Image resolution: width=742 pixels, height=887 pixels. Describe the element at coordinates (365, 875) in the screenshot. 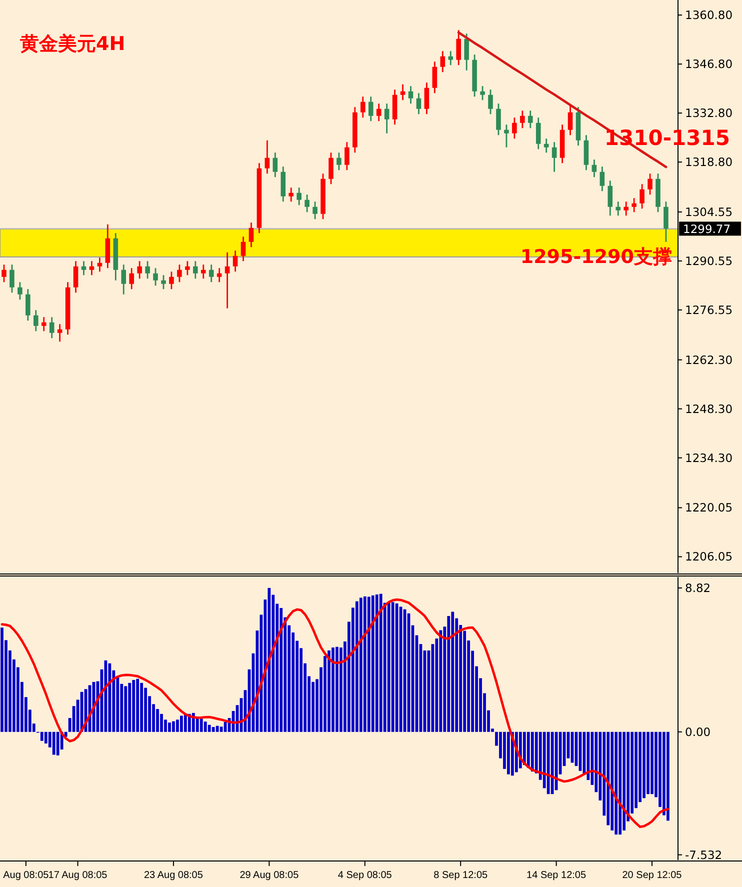

I see `x-tick-label: 4 Sep 08:05` at that location.